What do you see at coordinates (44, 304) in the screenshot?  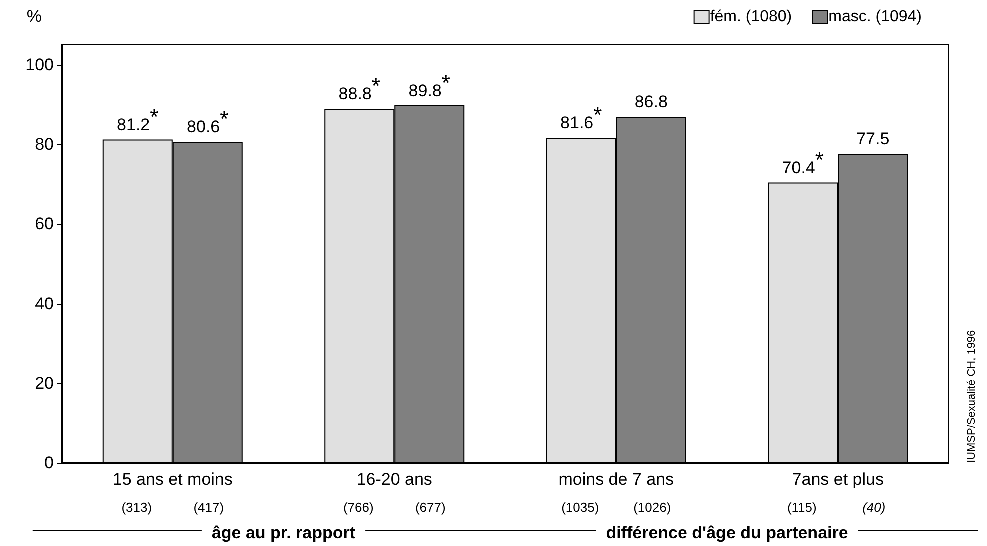 I see `y-tick-label: 40` at bounding box center [44, 304].